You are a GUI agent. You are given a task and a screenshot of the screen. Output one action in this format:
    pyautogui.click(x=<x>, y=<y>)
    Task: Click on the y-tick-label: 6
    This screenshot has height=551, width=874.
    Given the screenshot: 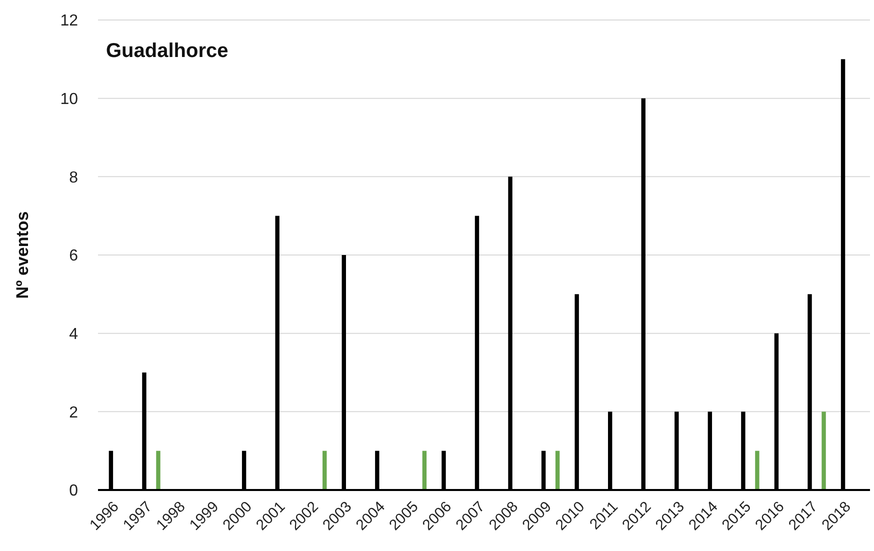 What is the action you would take?
    pyautogui.click(x=73, y=256)
    